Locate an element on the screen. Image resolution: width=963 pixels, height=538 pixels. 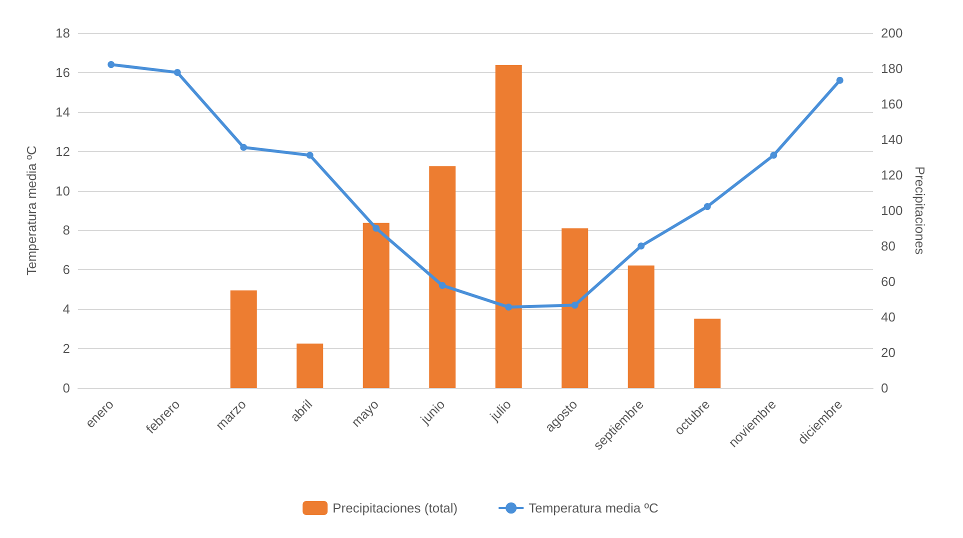
y2-tick-label: 160 is located at coordinates (892, 104).